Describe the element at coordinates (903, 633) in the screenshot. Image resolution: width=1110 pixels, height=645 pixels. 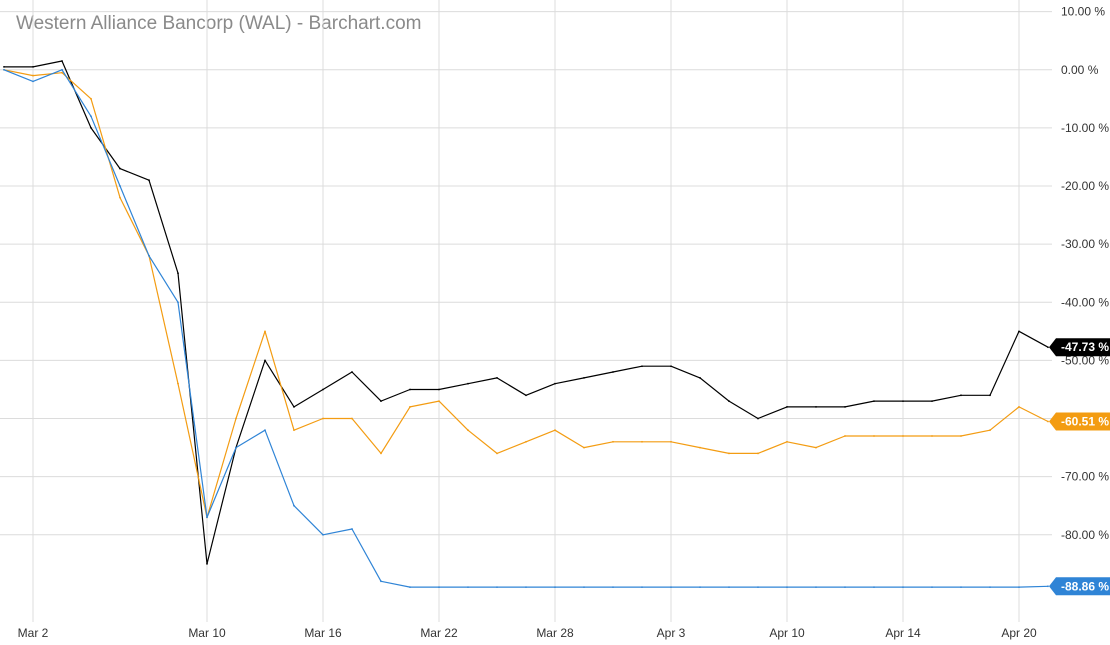
I see `x-tick-label-apr-14: Apr 14` at that location.